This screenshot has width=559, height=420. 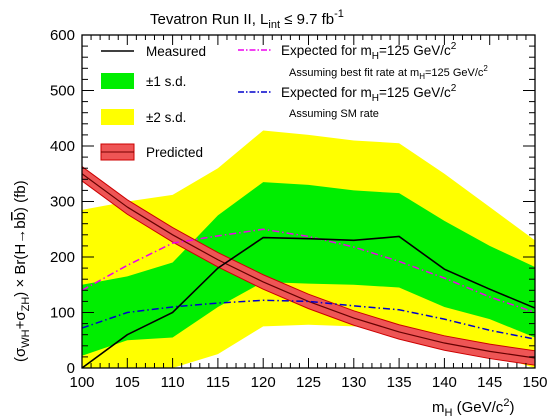 I want to click on ylabel-open: (σ, so click(x=20, y=354).